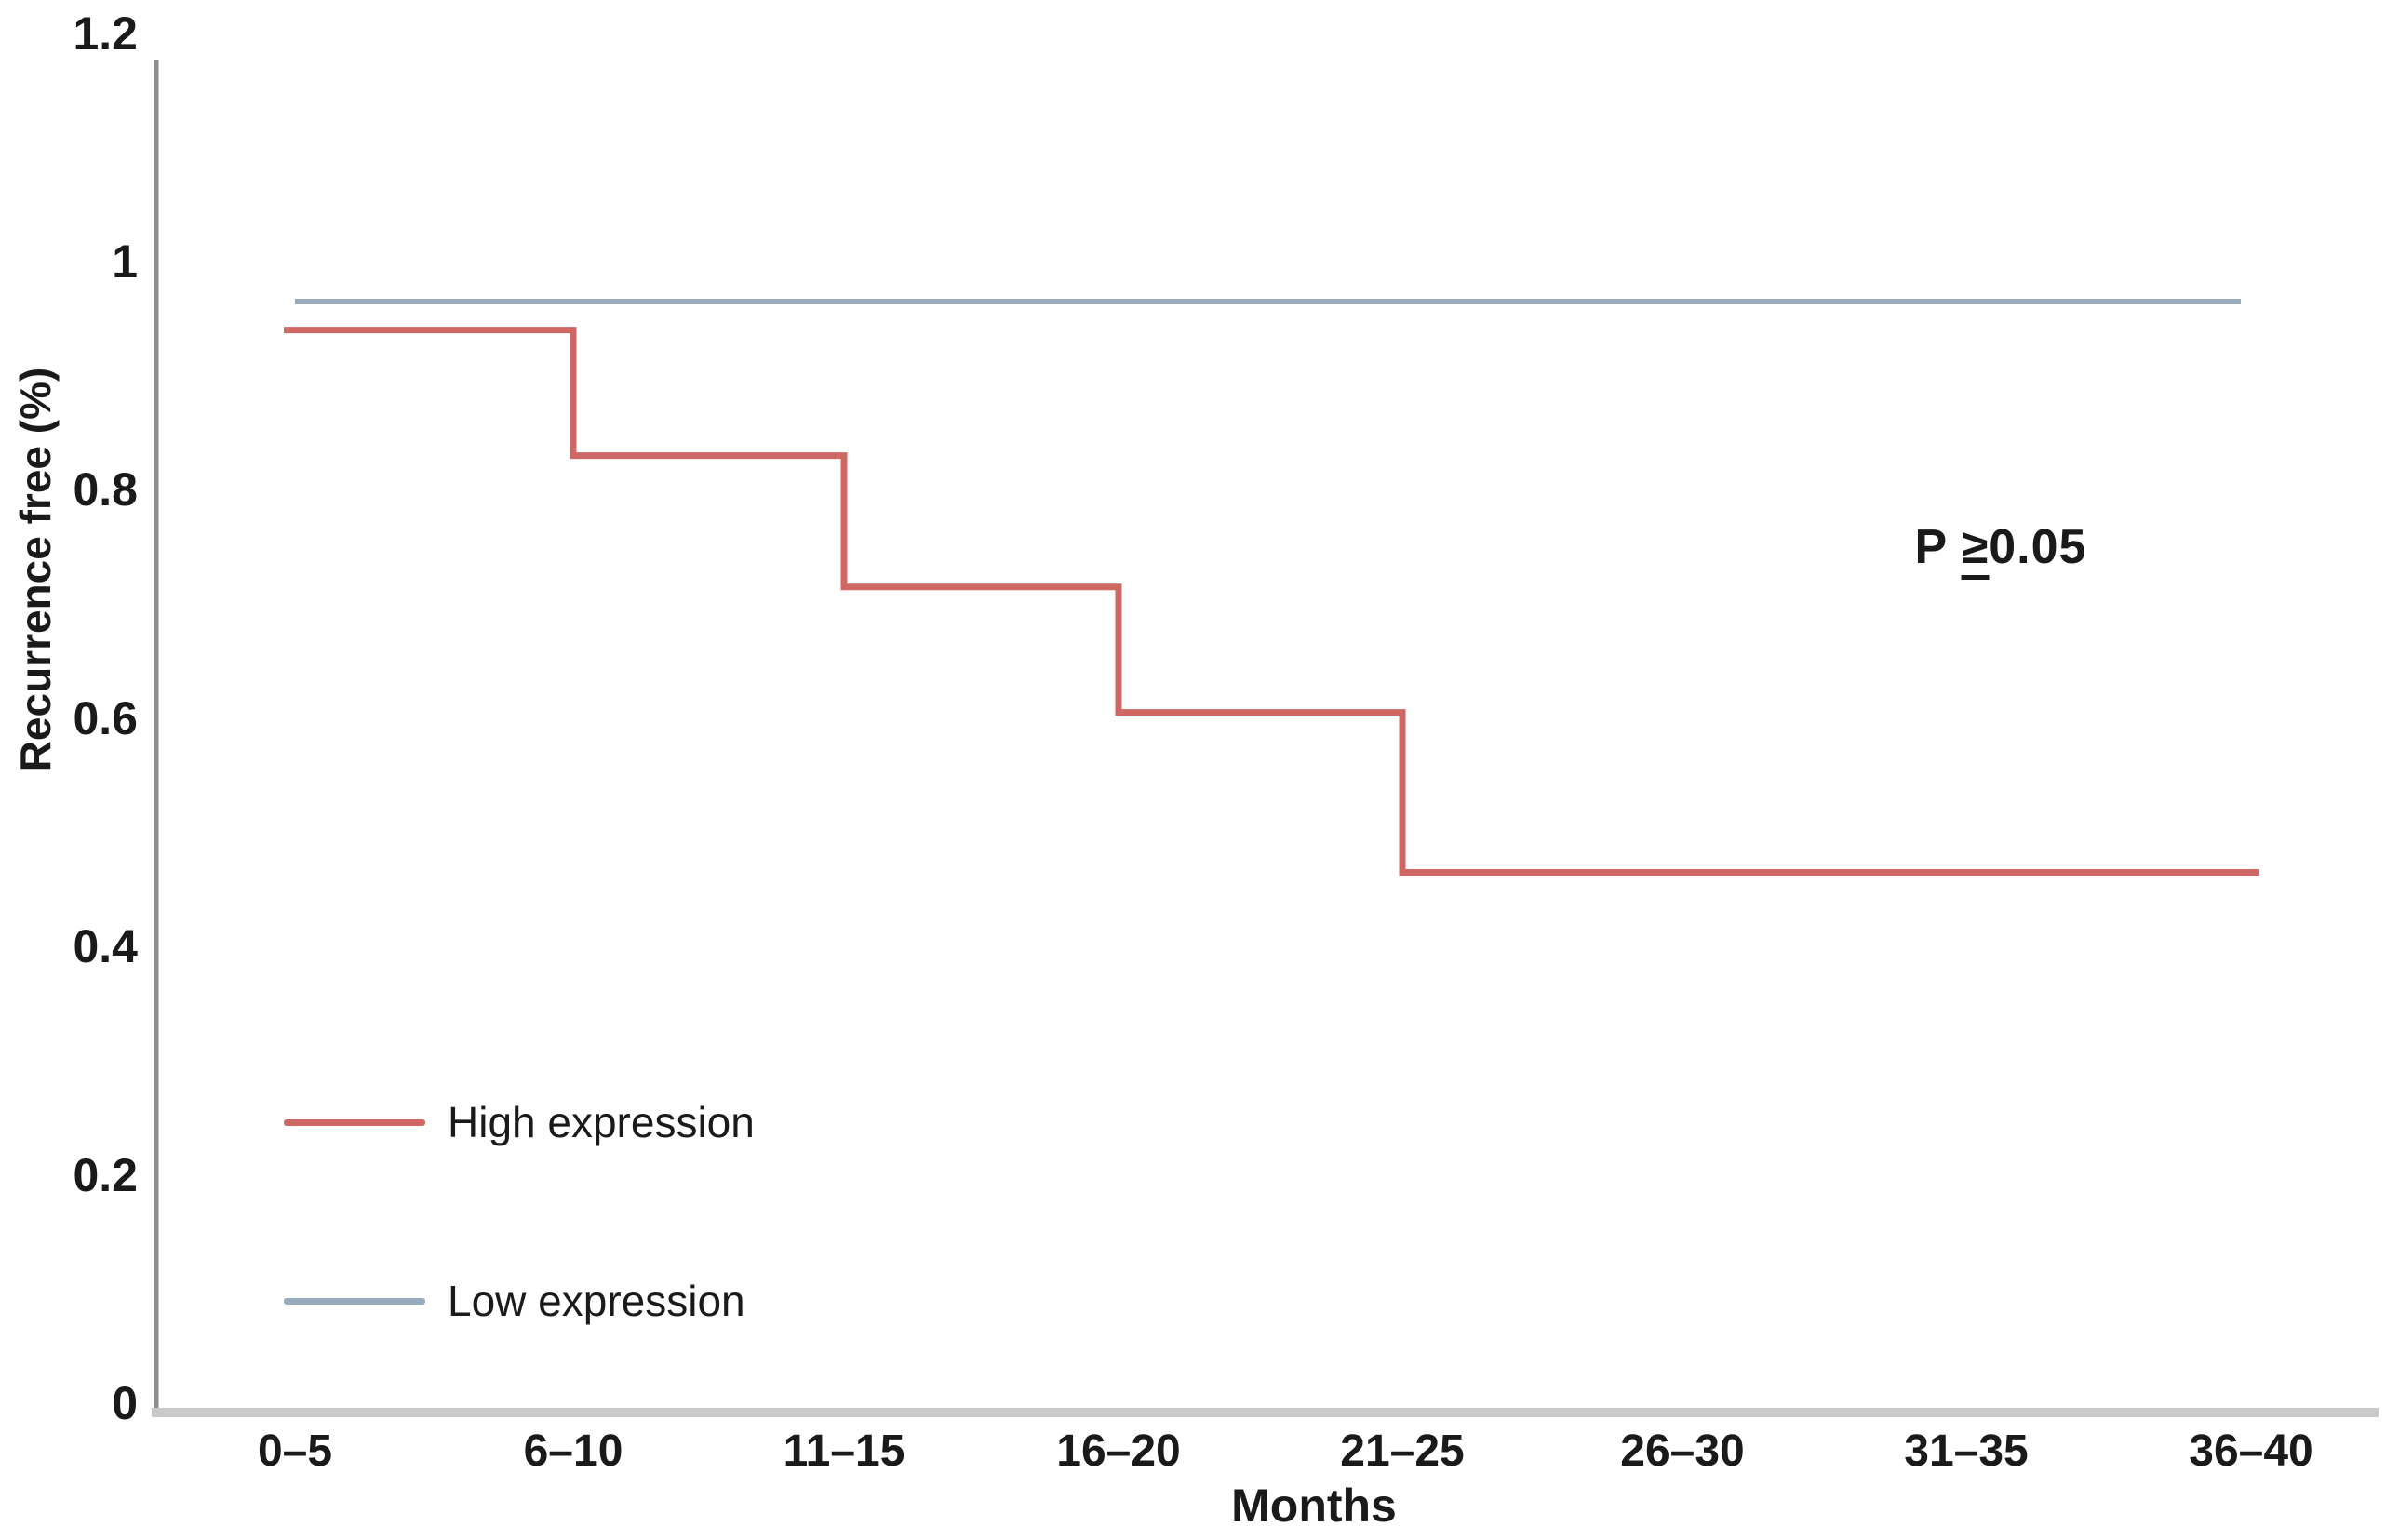 This screenshot has height=1540, width=2399. I want to click on y-tick-label: 0.4, so click(105, 946).